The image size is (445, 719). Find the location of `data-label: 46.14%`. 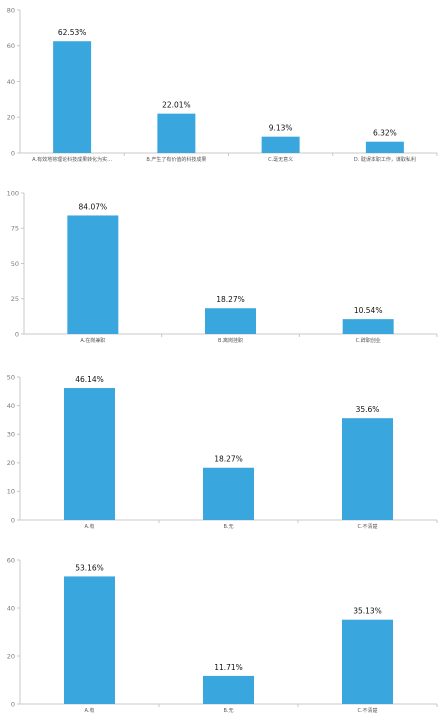

data-label: 46.14% is located at coordinates (89, 379).